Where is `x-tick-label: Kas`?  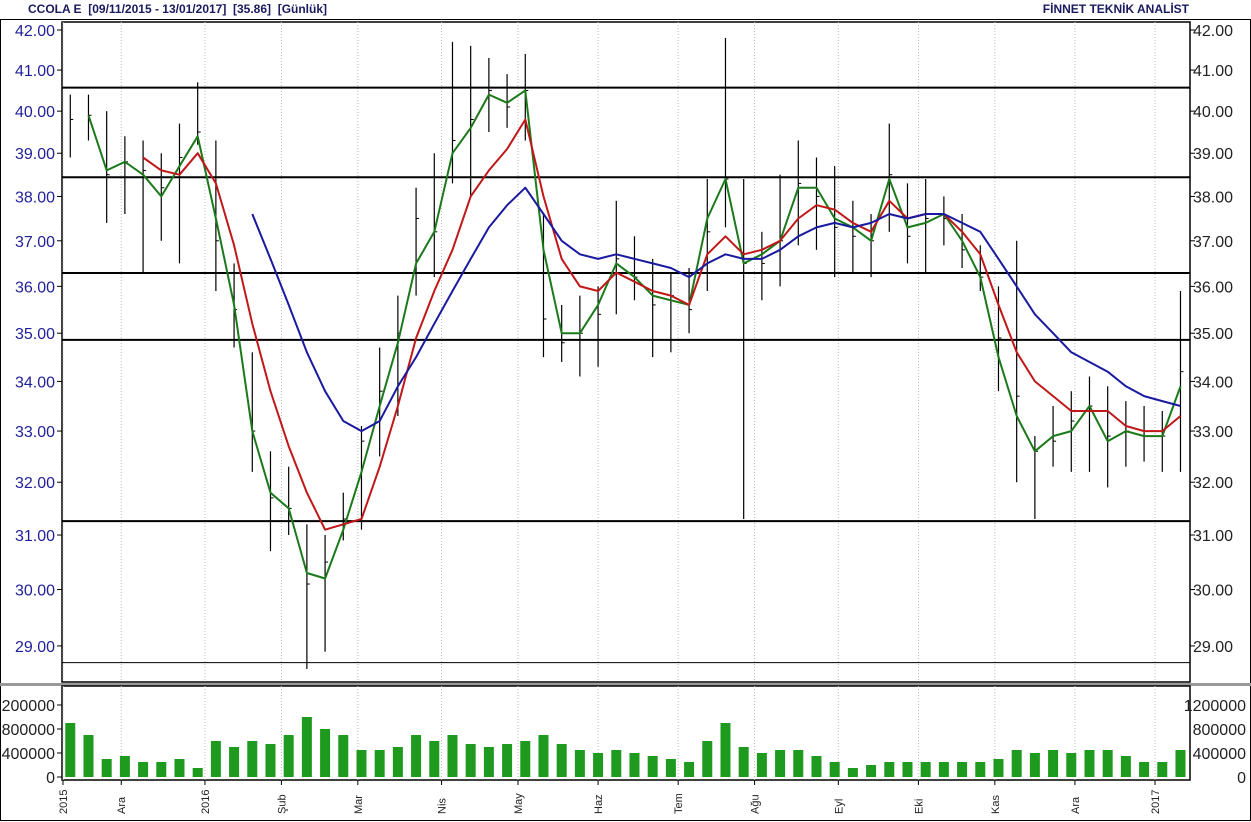
x-tick-label: Kas is located at coordinates (996, 804).